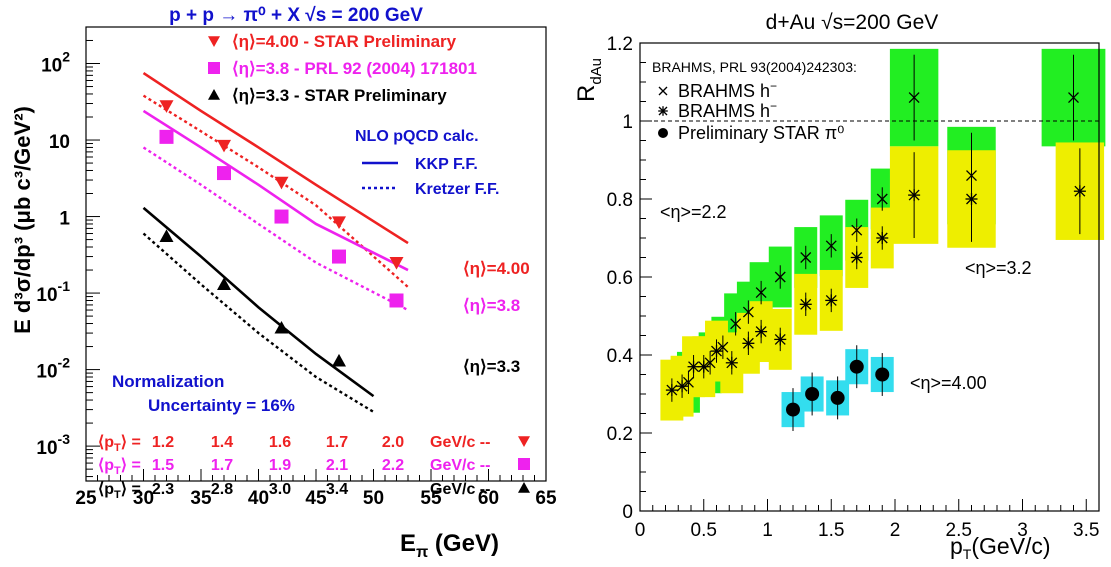  What do you see at coordinates (491, 366) in the screenshot?
I see `eta-label-black: ⟨η⟩=3.3` at bounding box center [491, 366].